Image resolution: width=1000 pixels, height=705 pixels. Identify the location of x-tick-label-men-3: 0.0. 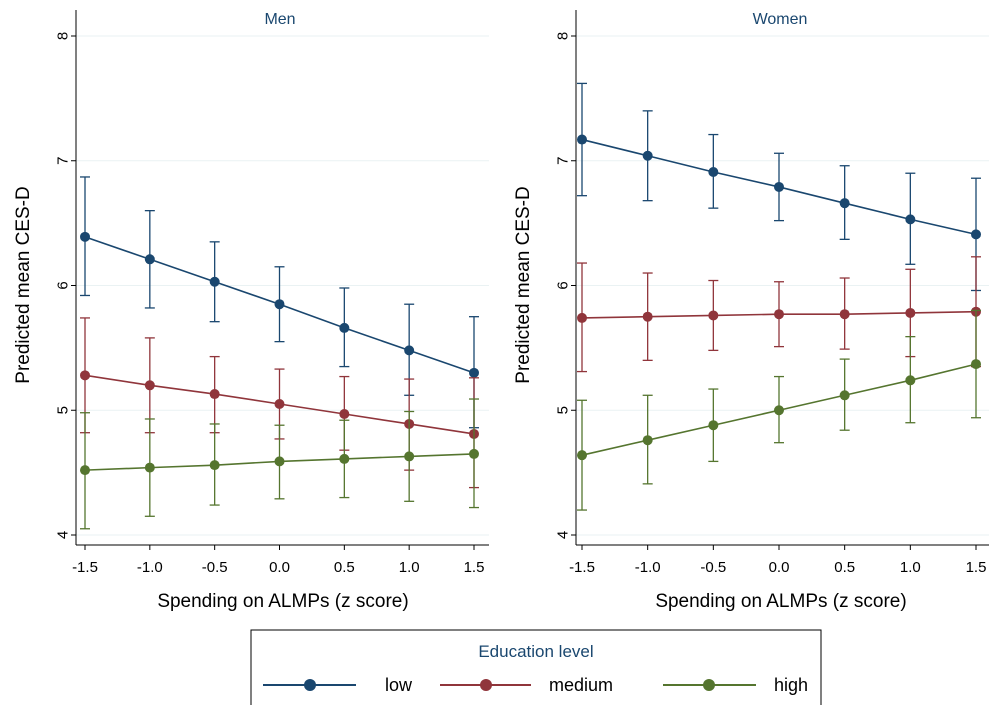
(279, 567).